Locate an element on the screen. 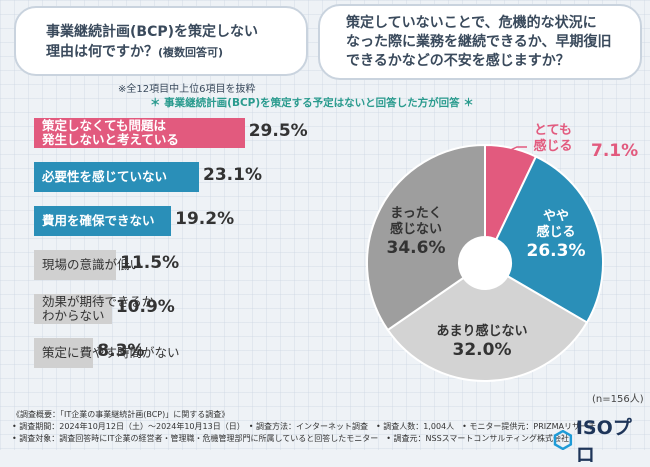  bar-value-label: 10.9% is located at coordinates (145, 307).